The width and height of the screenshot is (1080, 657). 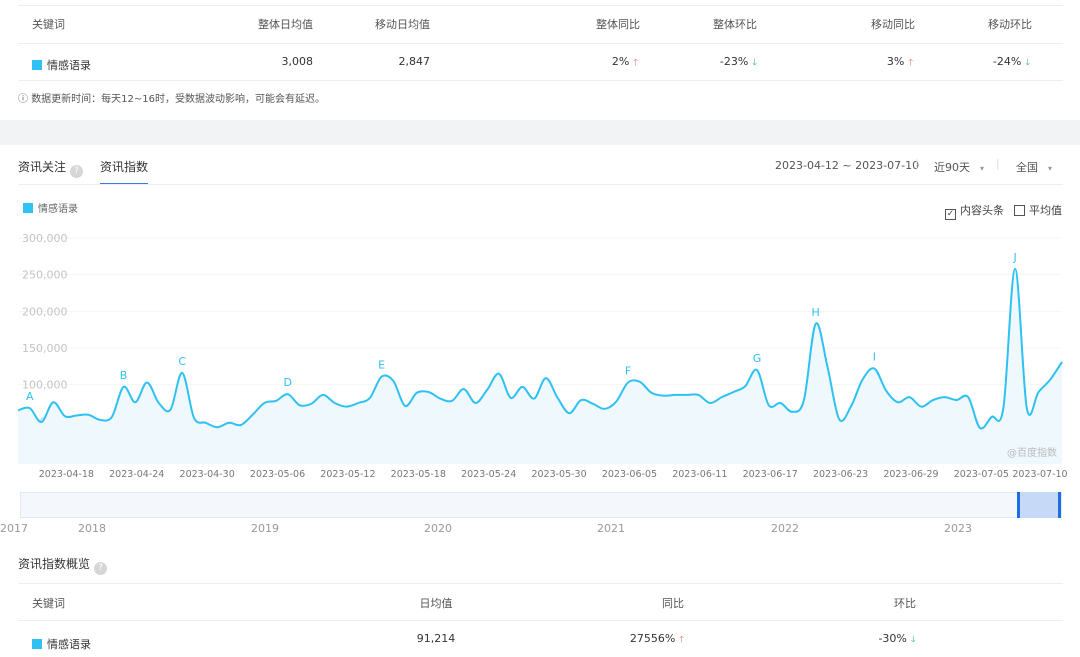 I want to click on col-mobile-yoy: 移动同比, so click(x=893, y=24).